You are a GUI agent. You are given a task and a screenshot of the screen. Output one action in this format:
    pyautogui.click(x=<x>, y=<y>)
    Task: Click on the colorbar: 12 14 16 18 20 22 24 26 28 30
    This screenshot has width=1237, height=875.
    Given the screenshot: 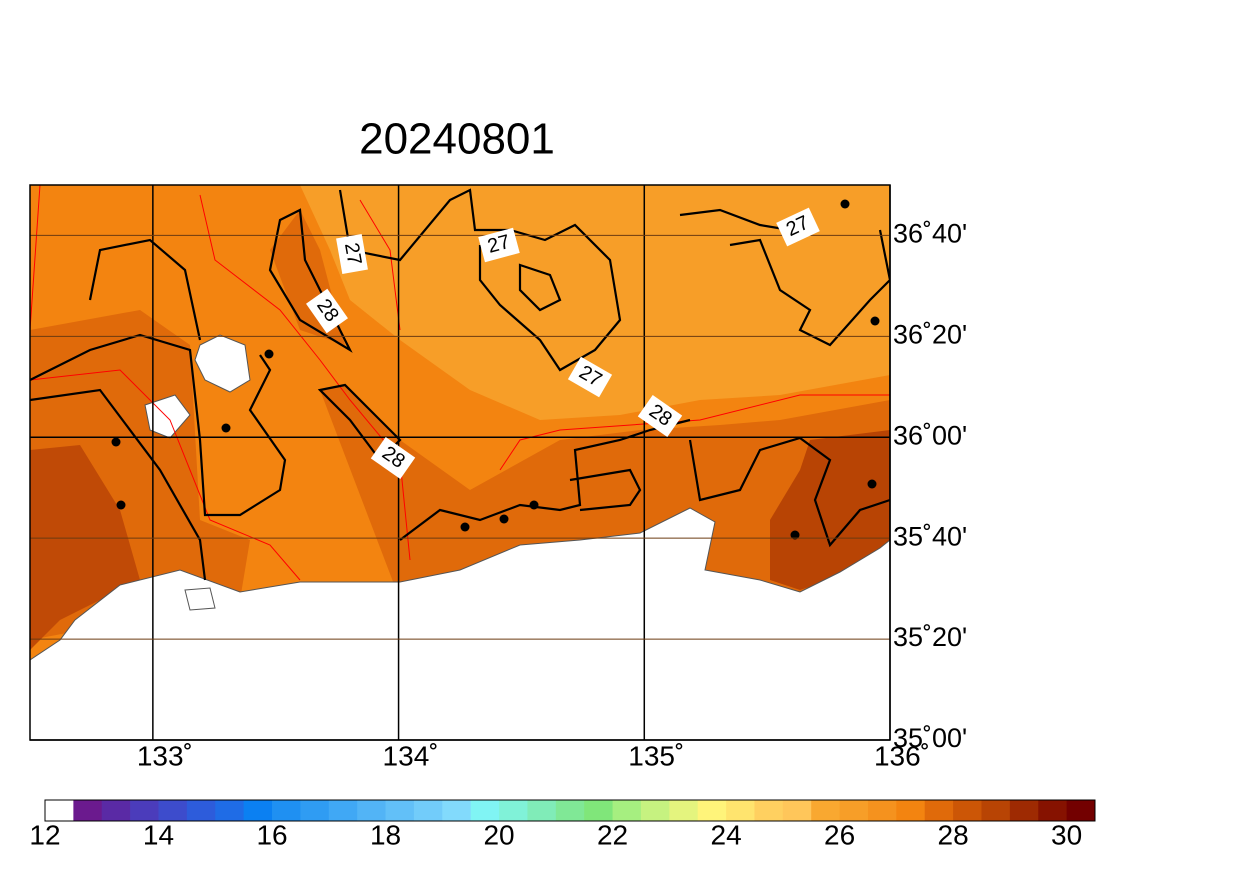 What is the action you would take?
    pyautogui.click(x=562, y=824)
    